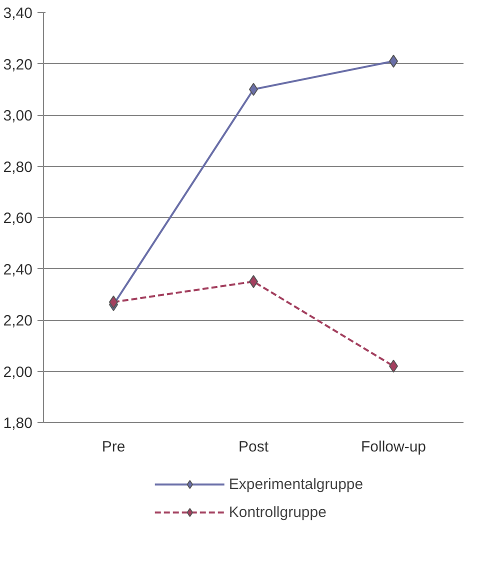 The image size is (499, 588). I want to click on y-tick-label: 3,20, so click(18, 65).